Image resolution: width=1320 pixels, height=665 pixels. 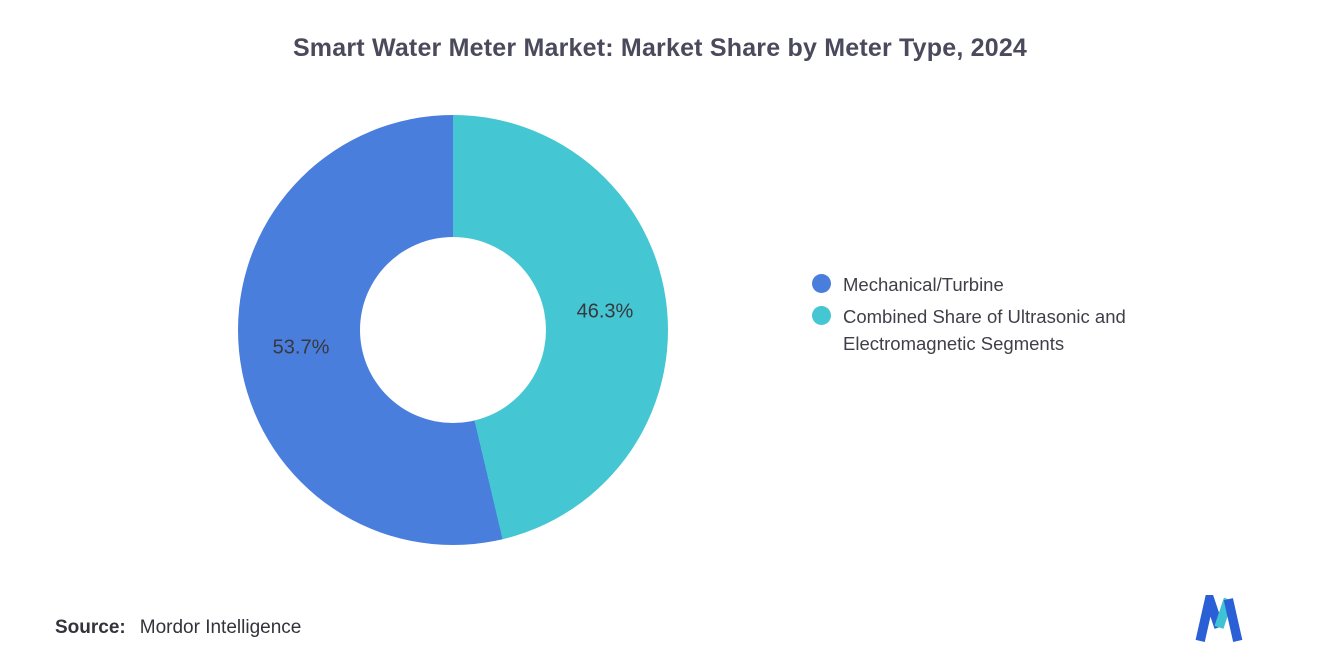 I want to click on source-value: Mordor Intelligence, so click(x=220, y=627).